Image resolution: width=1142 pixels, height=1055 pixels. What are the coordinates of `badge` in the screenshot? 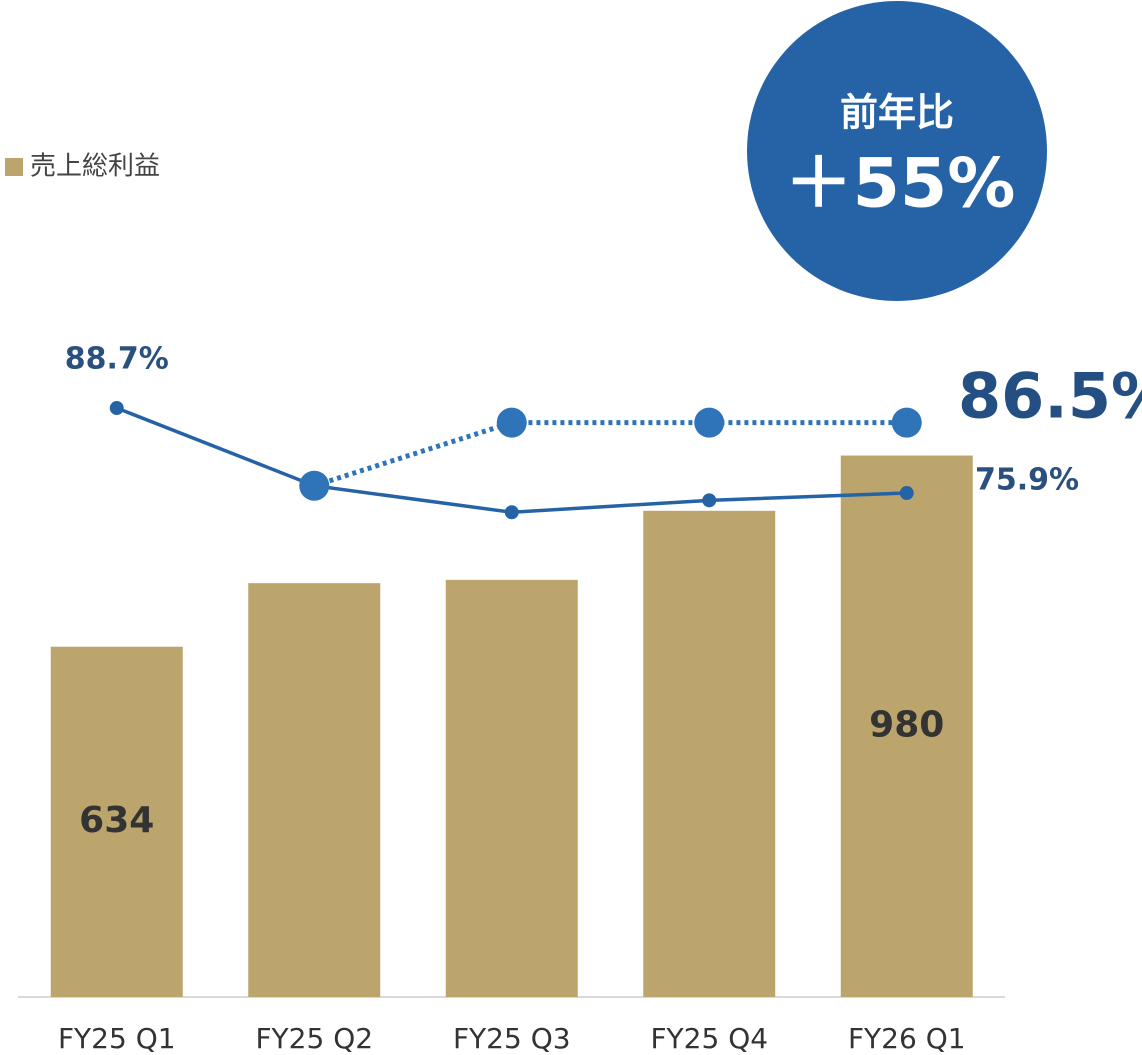 It's located at (897, 151).